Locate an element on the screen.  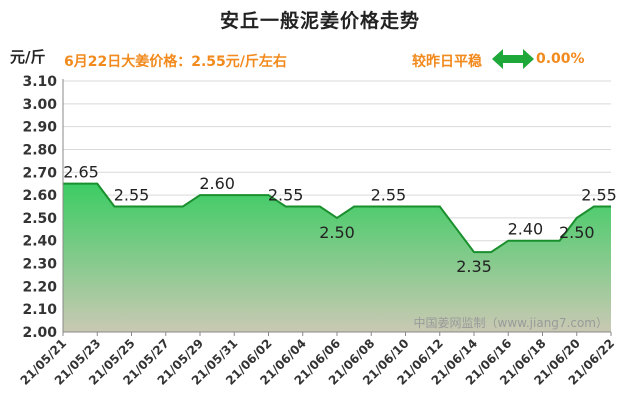
change-percent: 0.00% is located at coordinates (560, 59).